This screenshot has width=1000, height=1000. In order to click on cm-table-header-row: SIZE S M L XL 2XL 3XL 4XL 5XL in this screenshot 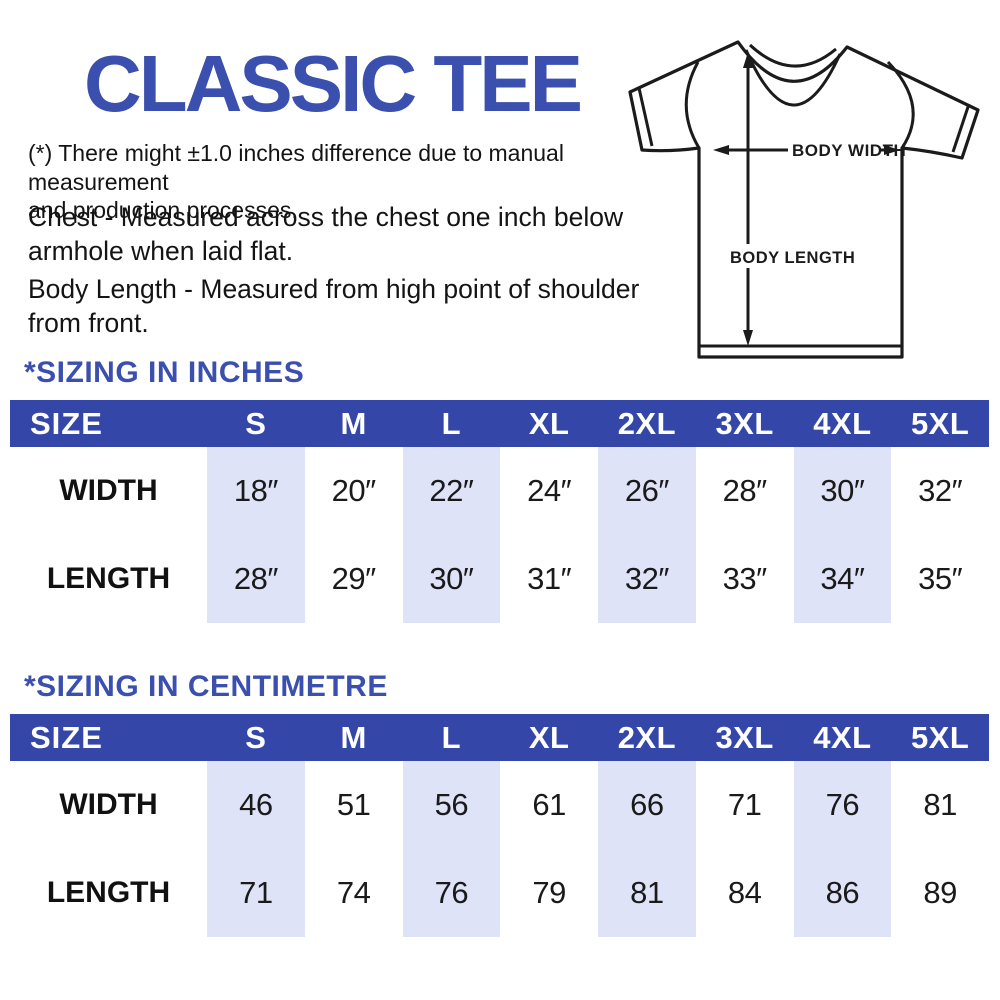, I will do `click(499, 737)`.